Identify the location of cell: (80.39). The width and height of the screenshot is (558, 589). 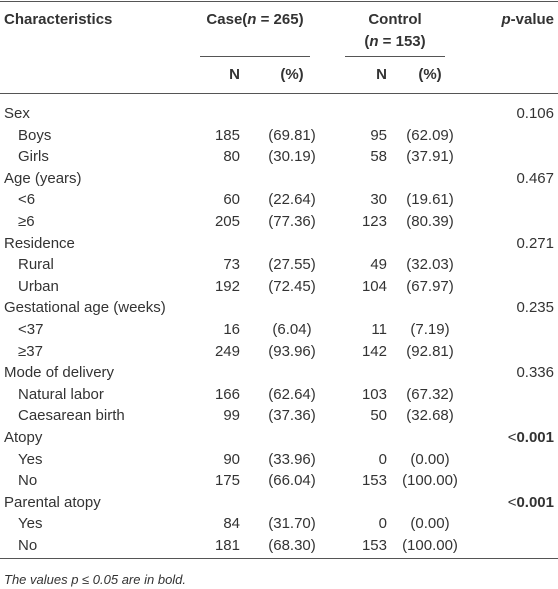
(430, 221).